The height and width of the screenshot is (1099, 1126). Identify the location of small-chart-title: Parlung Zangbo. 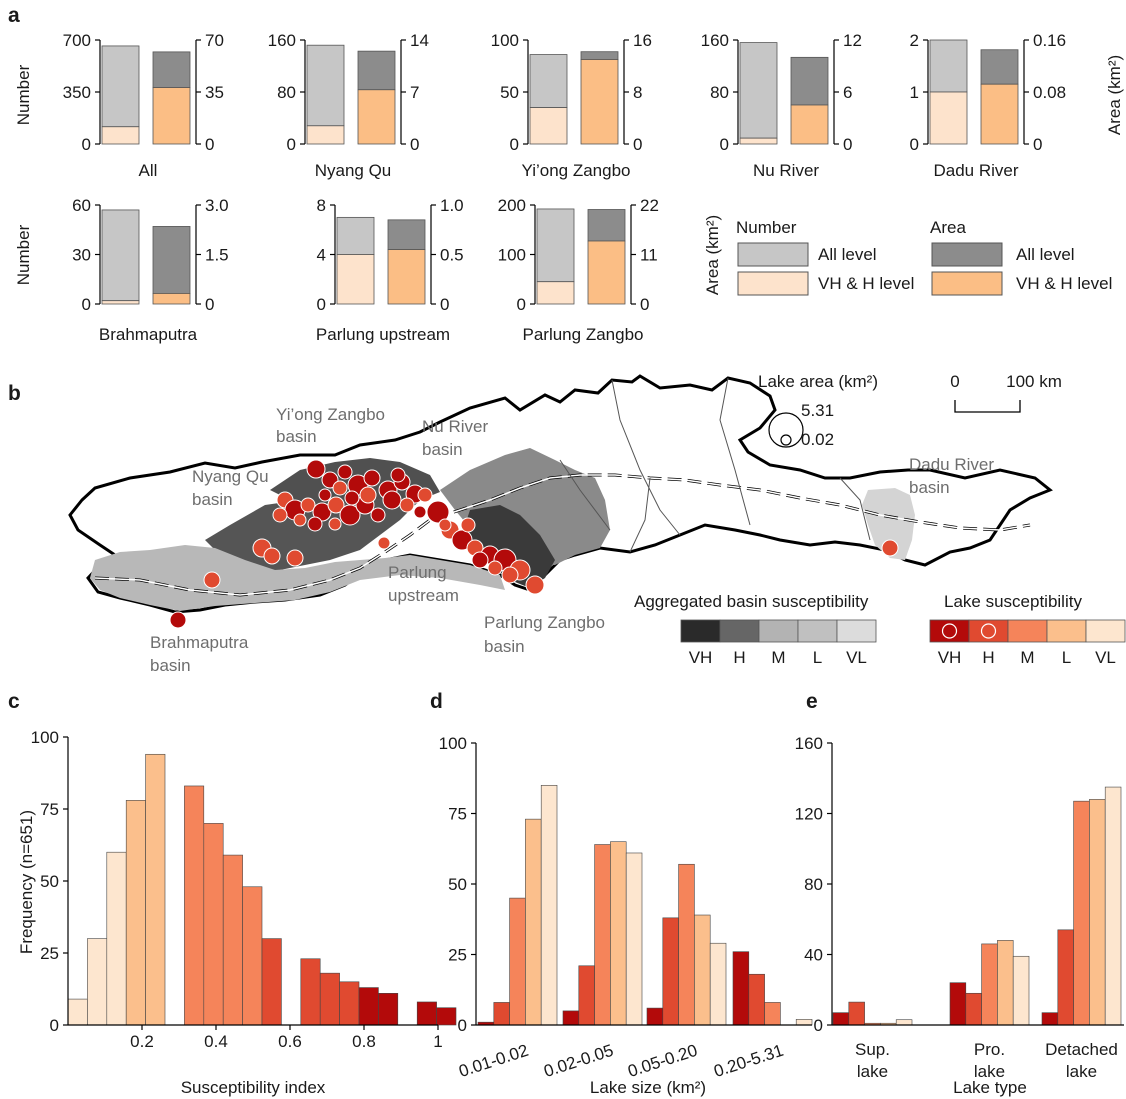
(583, 334).